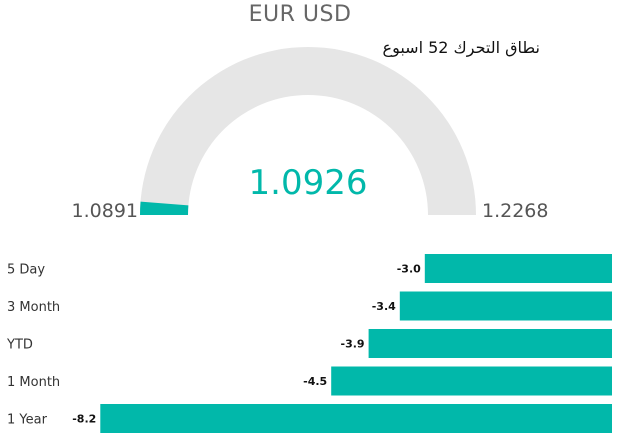  What do you see at coordinates (164, 208) in the screenshot?
I see `gauge-fill` at bounding box center [164, 208].